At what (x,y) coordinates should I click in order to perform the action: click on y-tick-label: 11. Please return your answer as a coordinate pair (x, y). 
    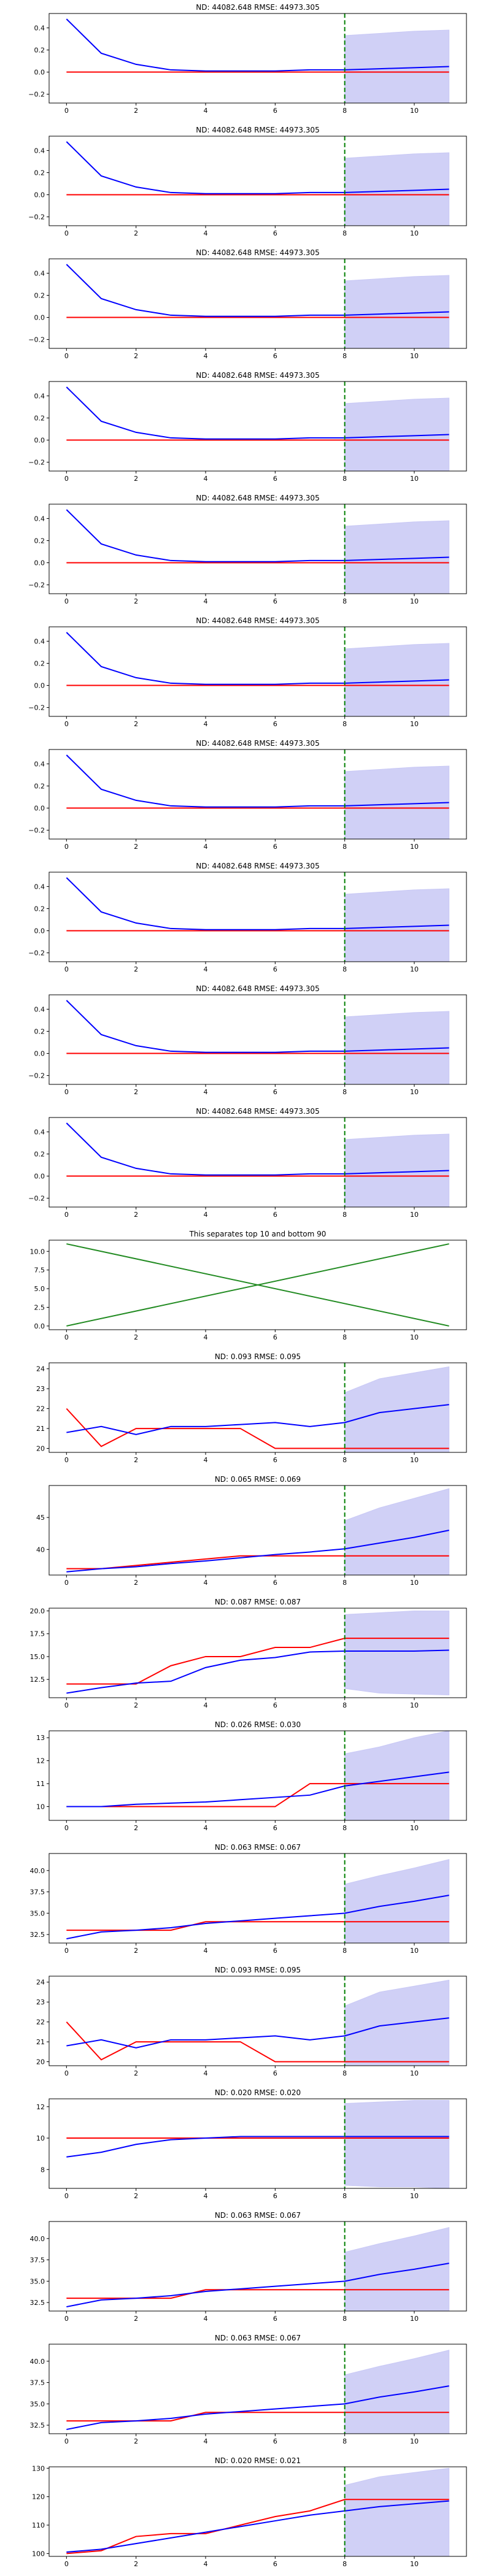
    Looking at the image, I should click on (40, 1784).